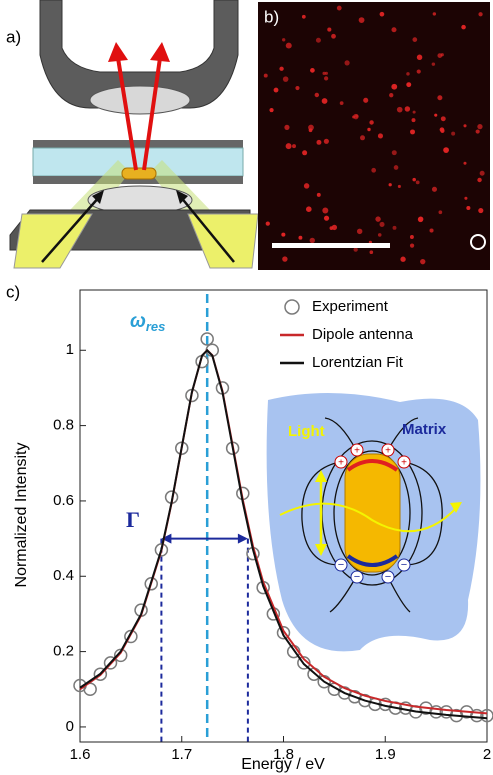  I want to click on highlight-circle, so click(478, 242).